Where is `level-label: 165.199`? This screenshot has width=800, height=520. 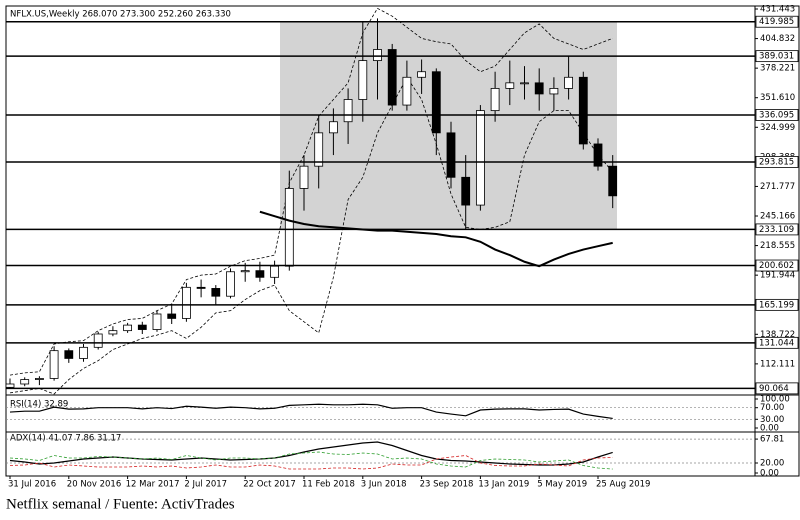
level-label: 165.199 is located at coordinates (776, 305).